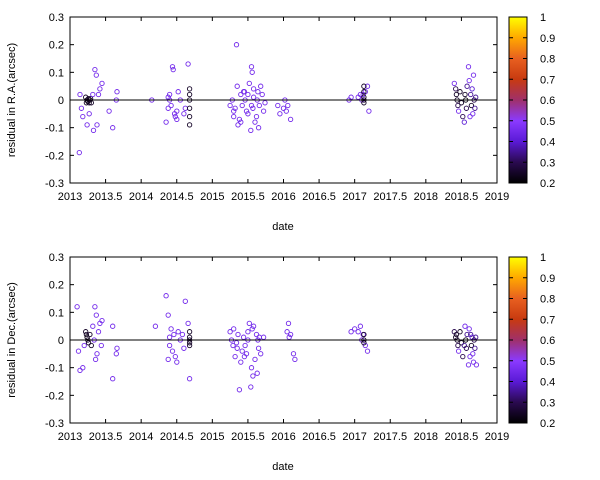 The width and height of the screenshot is (600, 480). I want to click on x-tick-label: 2016, so click(283, 197).